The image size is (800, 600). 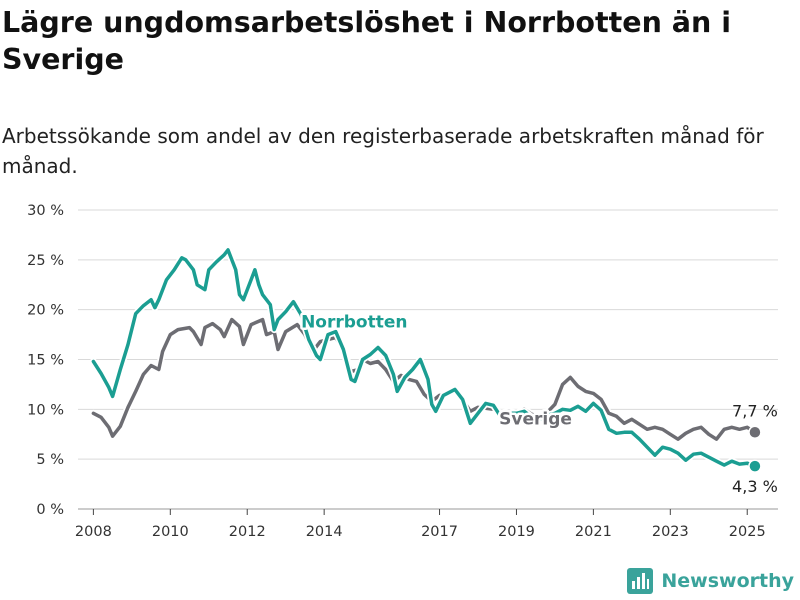 I want to click on x-axis-ticks: 2008 2010 2012 2014 2017 2019 2021 2023 2025, so click(x=420, y=524).